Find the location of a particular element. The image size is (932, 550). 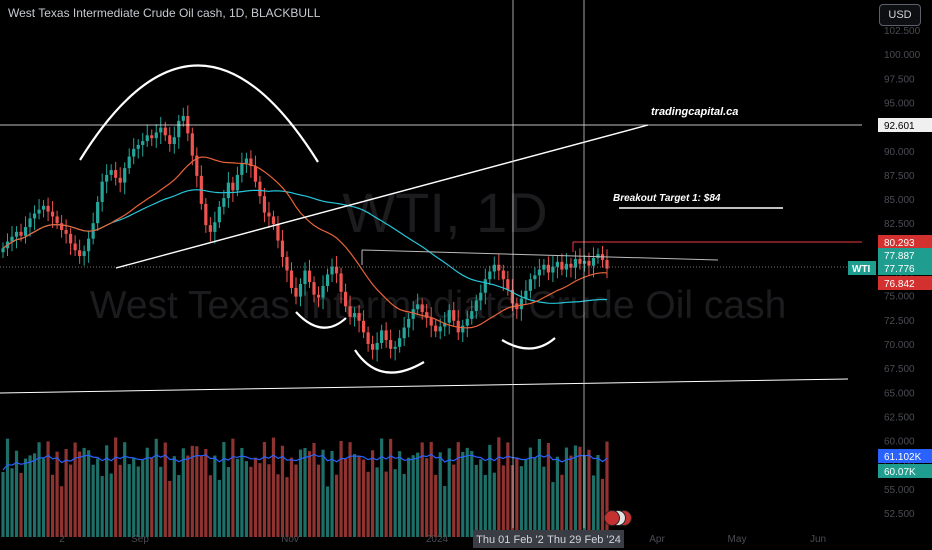

currency-button: USD is located at coordinates (900, 15).